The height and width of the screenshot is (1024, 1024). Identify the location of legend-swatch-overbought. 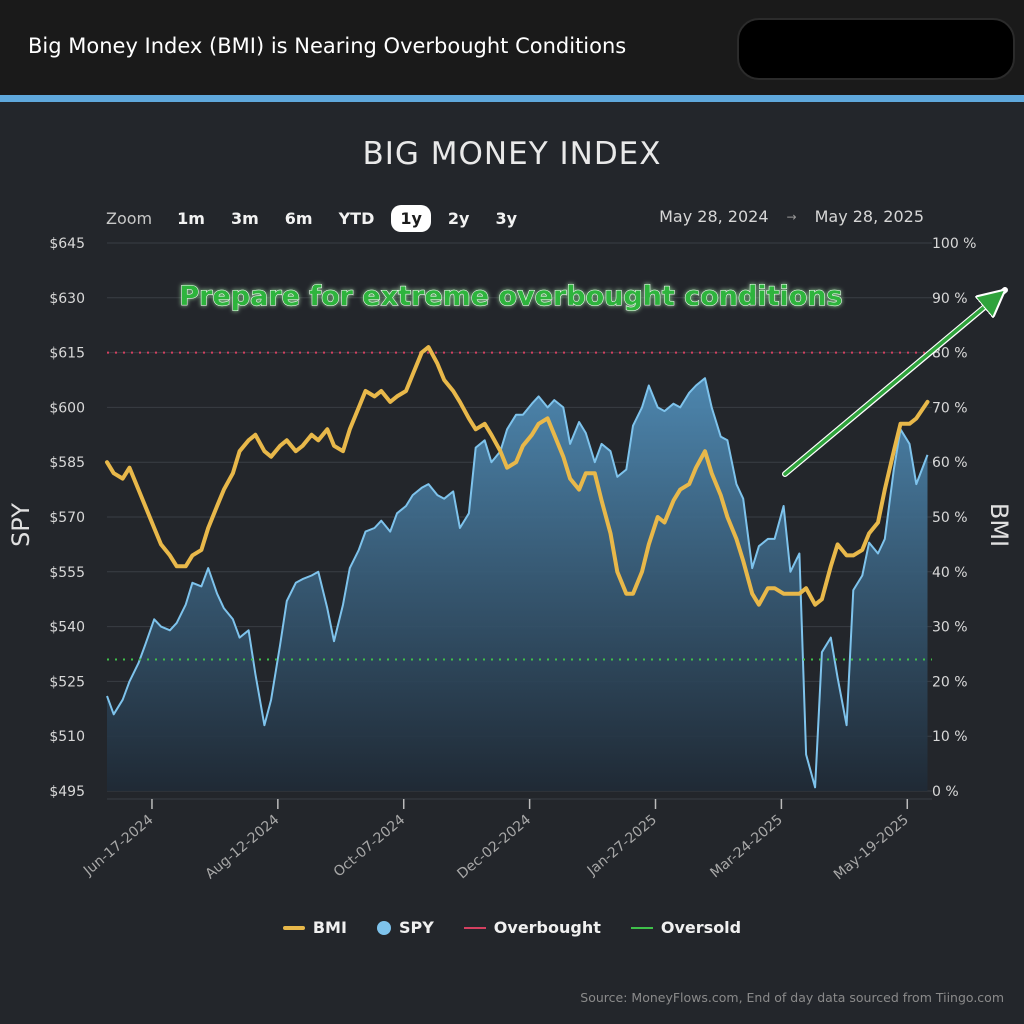
(474, 927).